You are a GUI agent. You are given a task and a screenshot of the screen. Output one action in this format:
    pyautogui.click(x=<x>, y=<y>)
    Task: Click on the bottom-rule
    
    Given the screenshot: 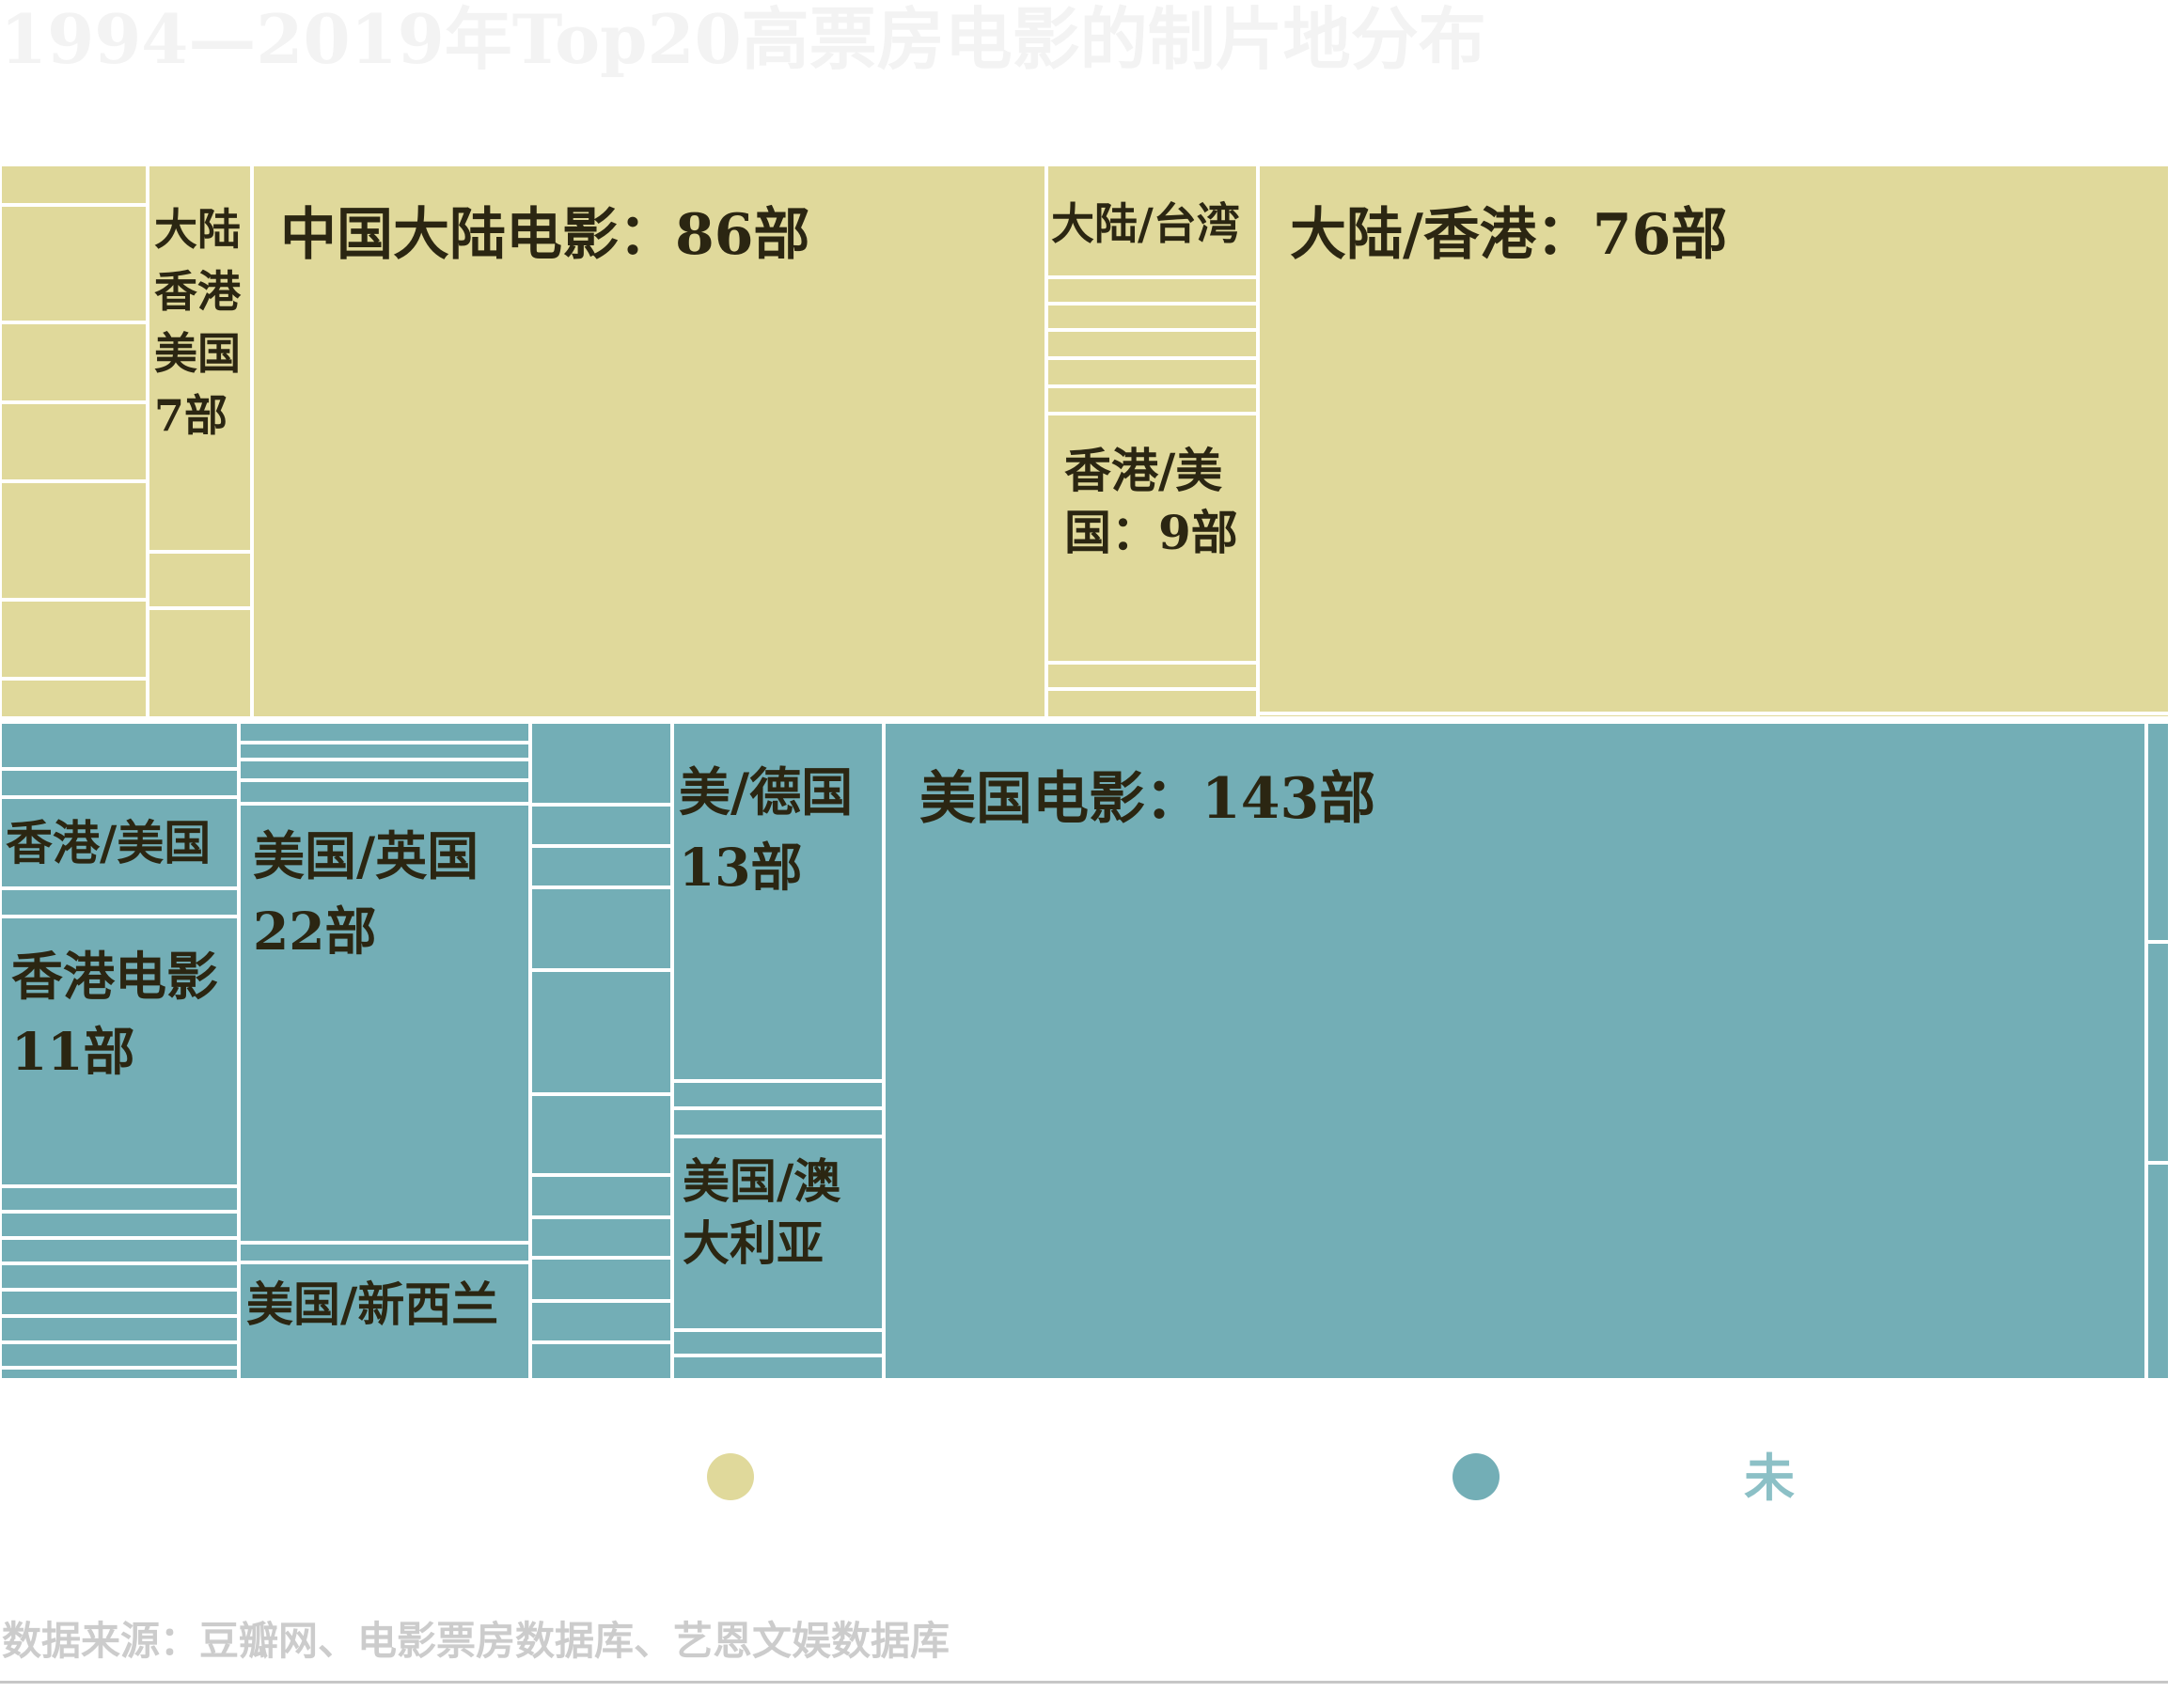 What is the action you would take?
    pyautogui.click(x=1084, y=1682)
    